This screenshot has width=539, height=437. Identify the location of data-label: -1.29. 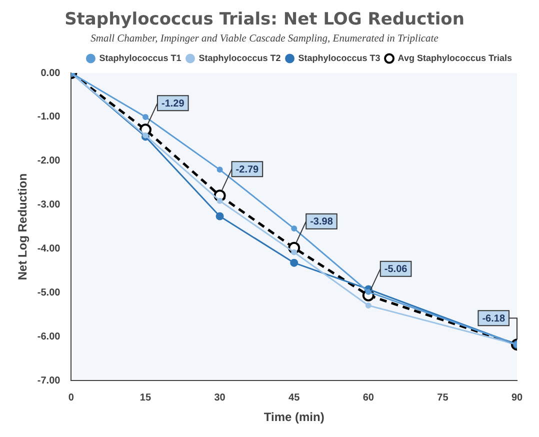
(173, 104).